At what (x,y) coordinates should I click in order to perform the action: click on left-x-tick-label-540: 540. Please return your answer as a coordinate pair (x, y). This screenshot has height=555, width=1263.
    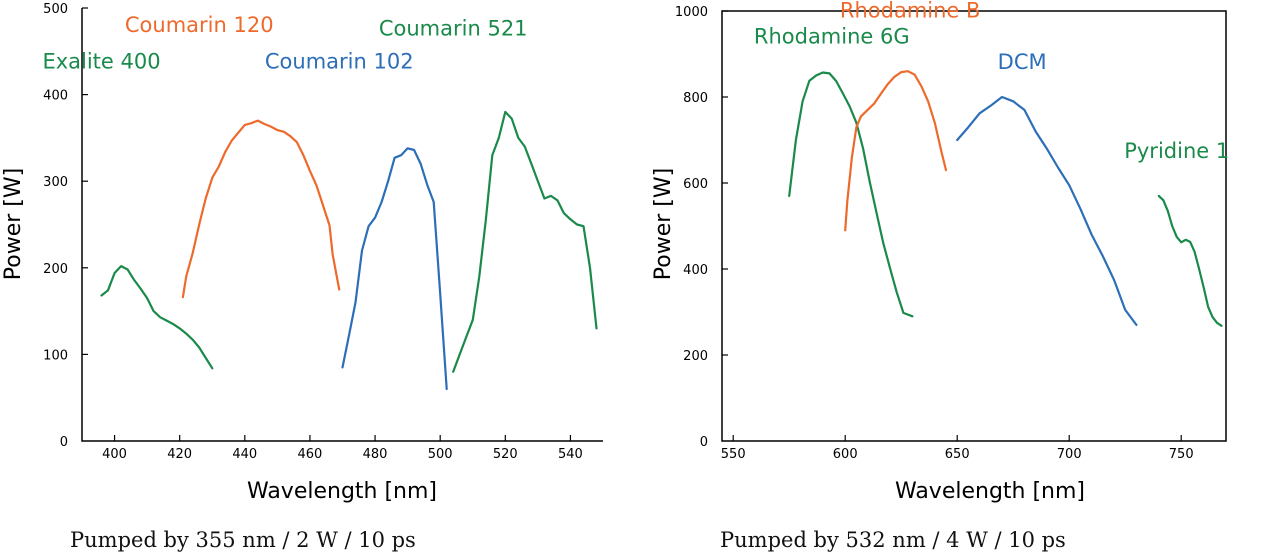
    Looking at the image, I should click on (570, 454).